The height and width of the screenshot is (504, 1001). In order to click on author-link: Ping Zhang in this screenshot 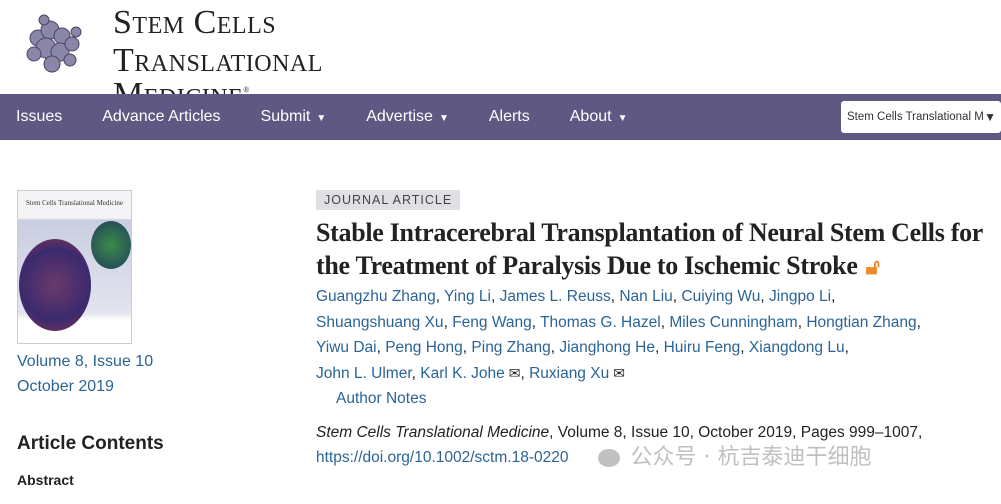, I will do `click(511, 347)`.